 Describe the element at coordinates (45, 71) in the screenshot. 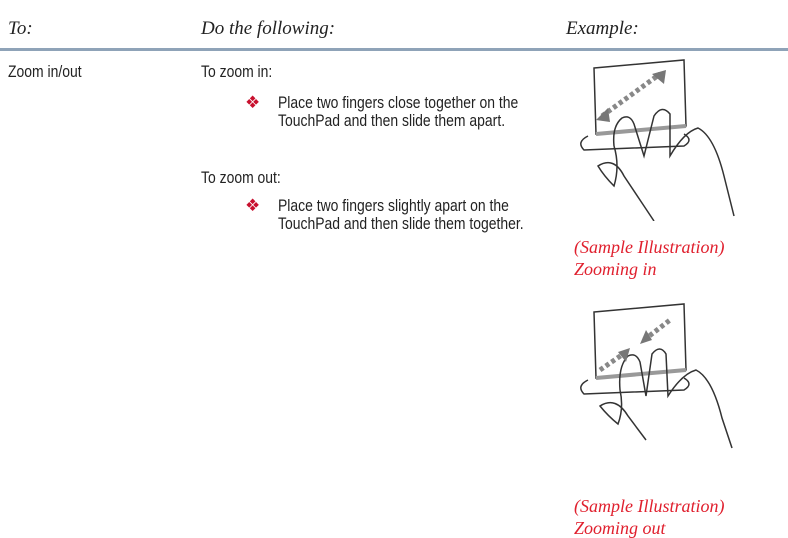

I see `action: Zoom in/out` at that location.